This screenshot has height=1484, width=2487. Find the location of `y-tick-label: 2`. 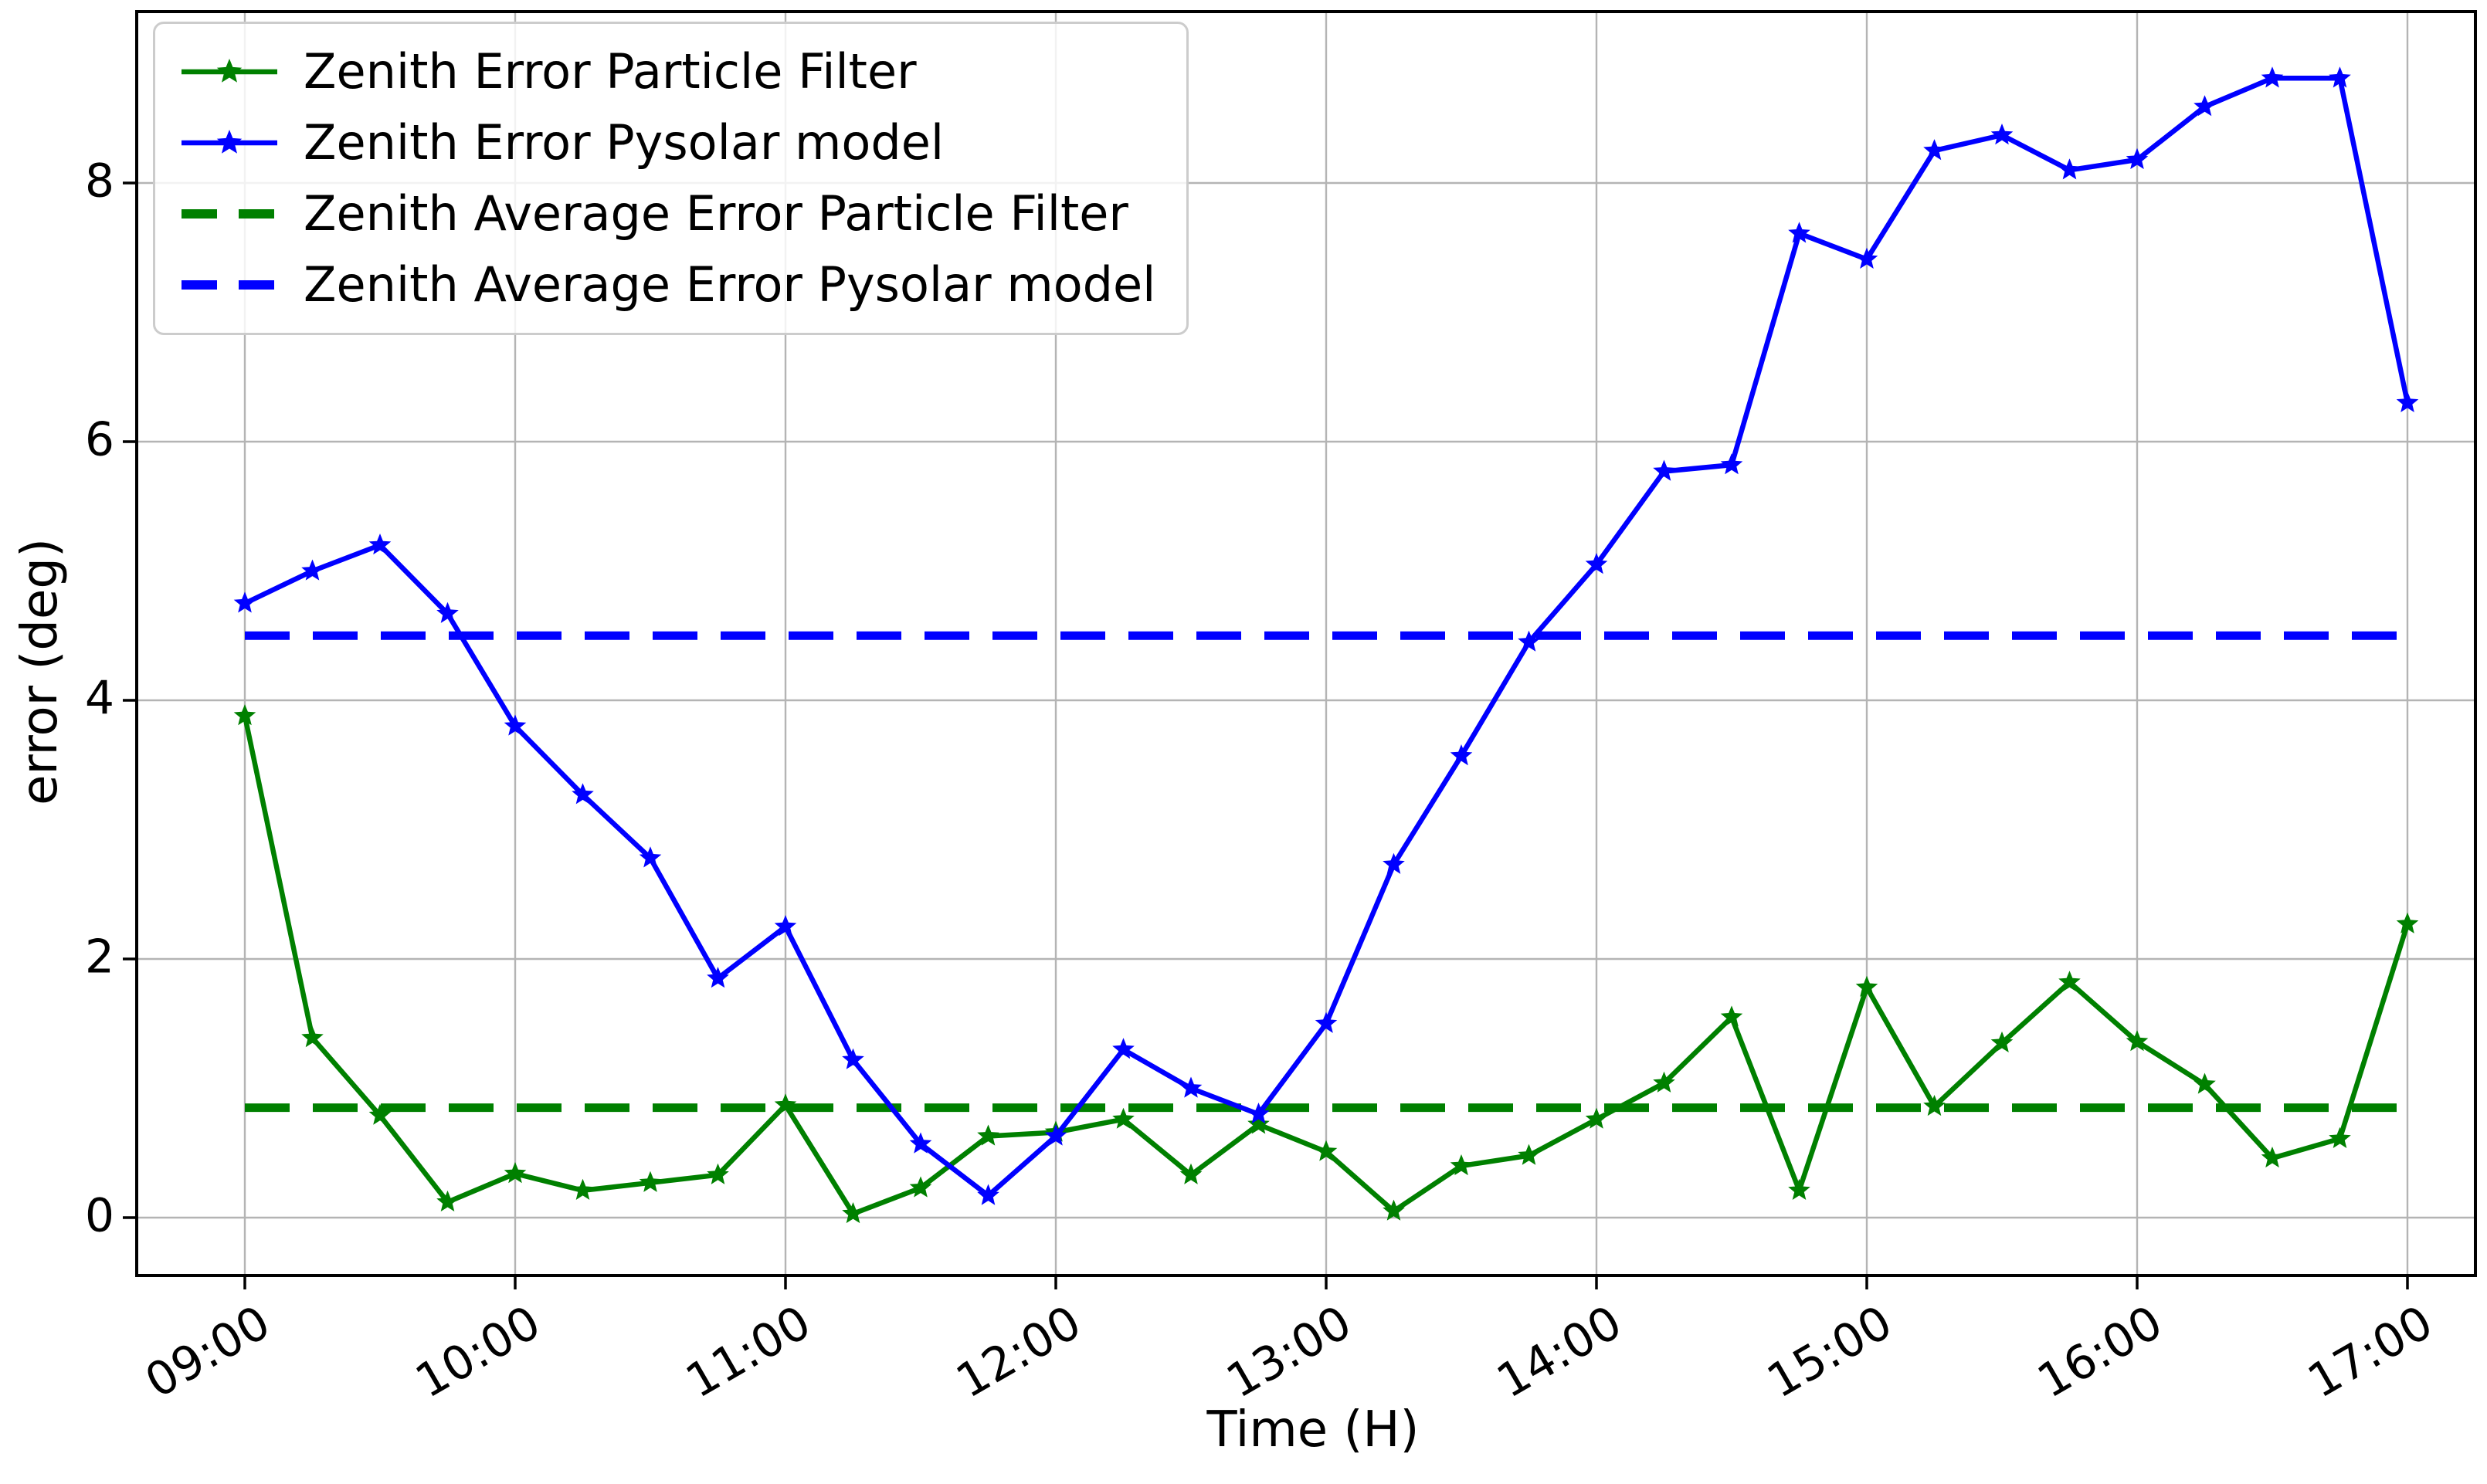

y-tick-label: 2 is located at coordinates (99, 957).